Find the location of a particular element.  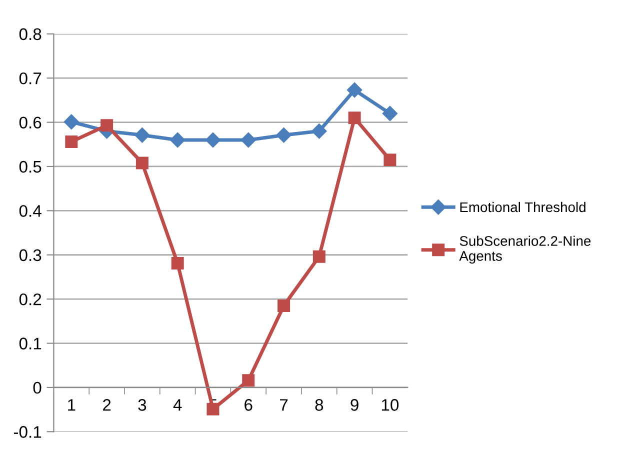

y-tick-label: 0.5 is located at coordinates (30, 166).